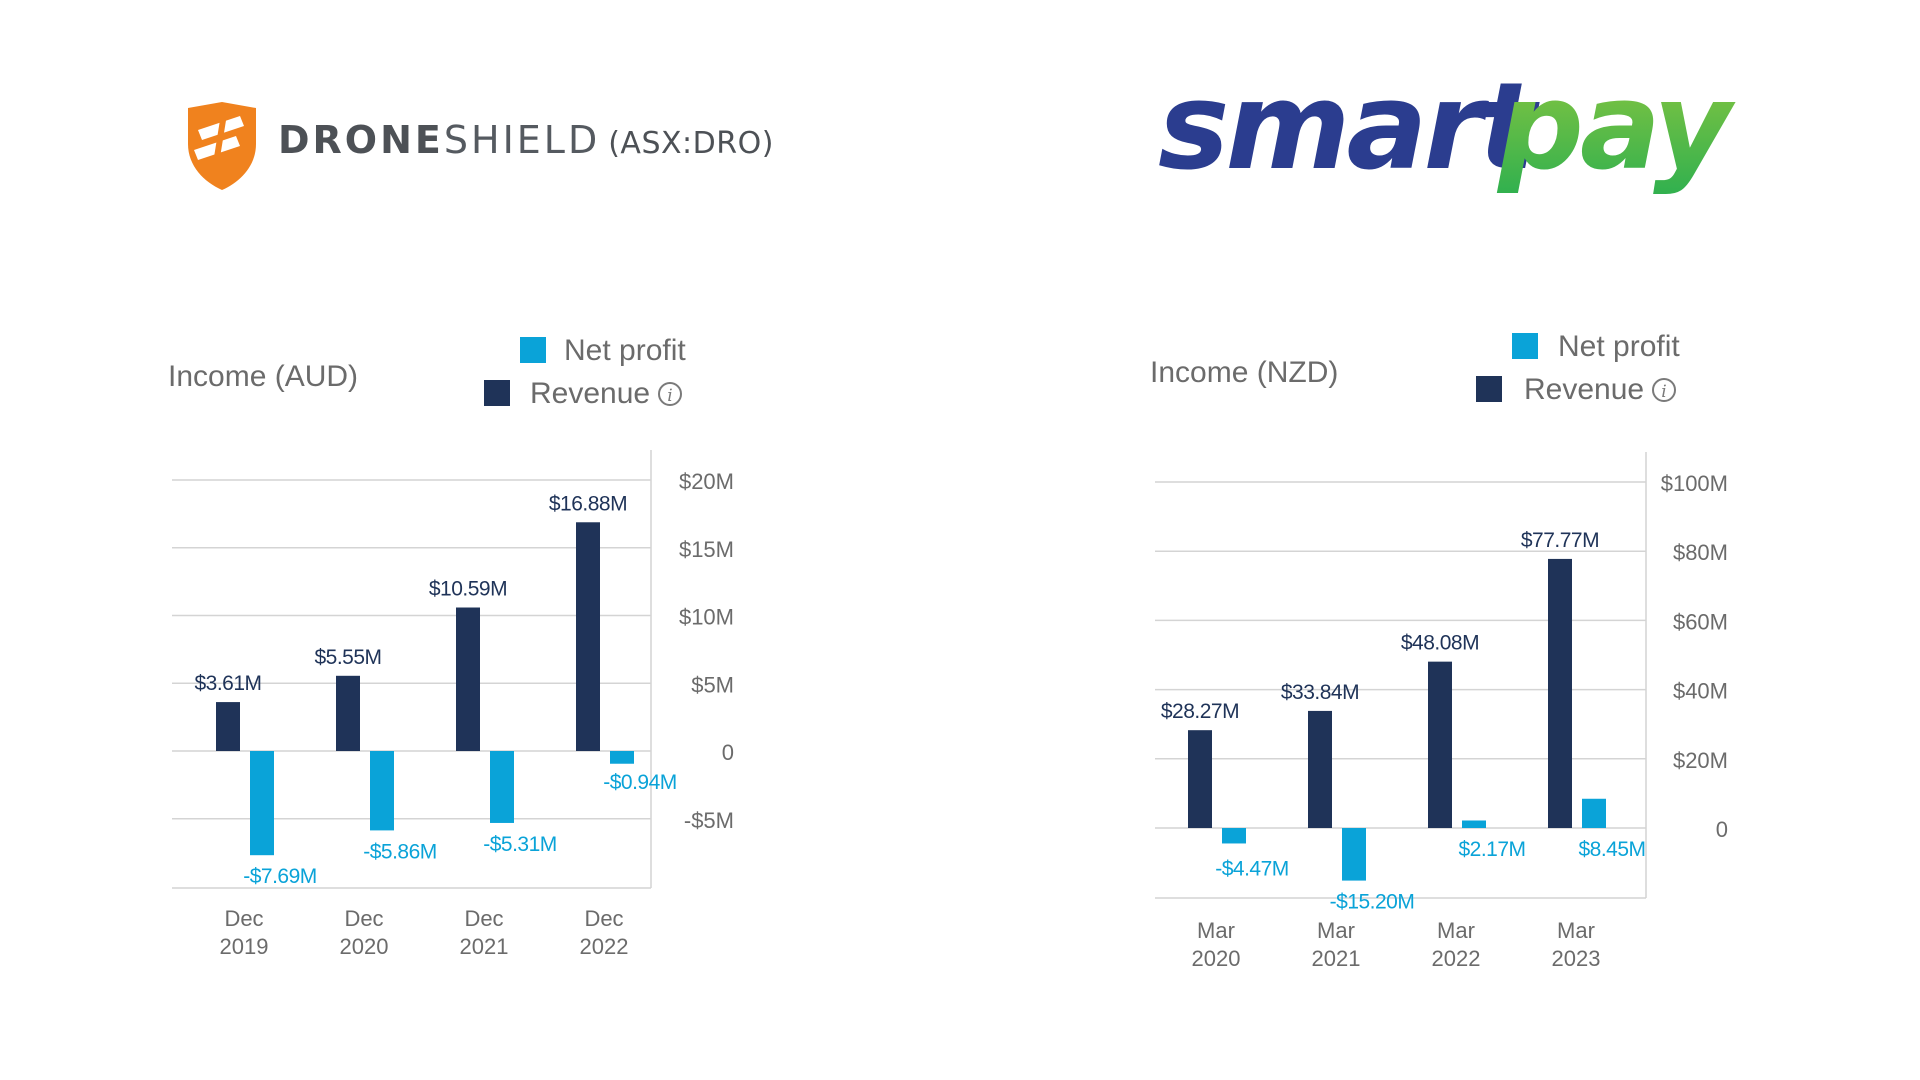 This screenshot has height=1080, width=1920. What do you see at coordinates (706, 617) in the screenshot?
I see `y-tick-label: $10M` at bounding box center [706, 617].